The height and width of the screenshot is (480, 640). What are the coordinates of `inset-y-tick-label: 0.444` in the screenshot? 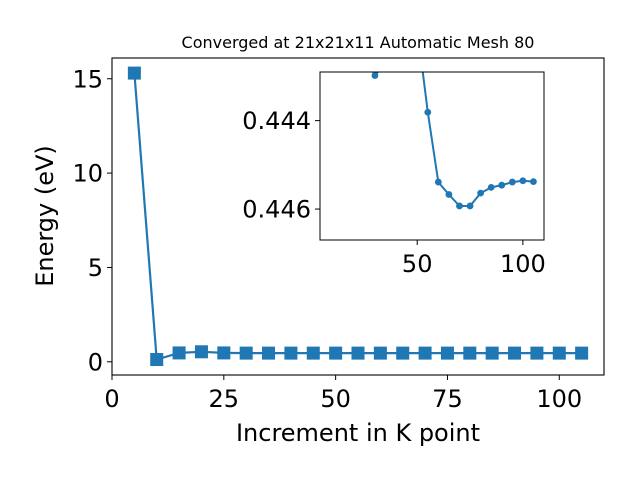 It's located at (276, 121).